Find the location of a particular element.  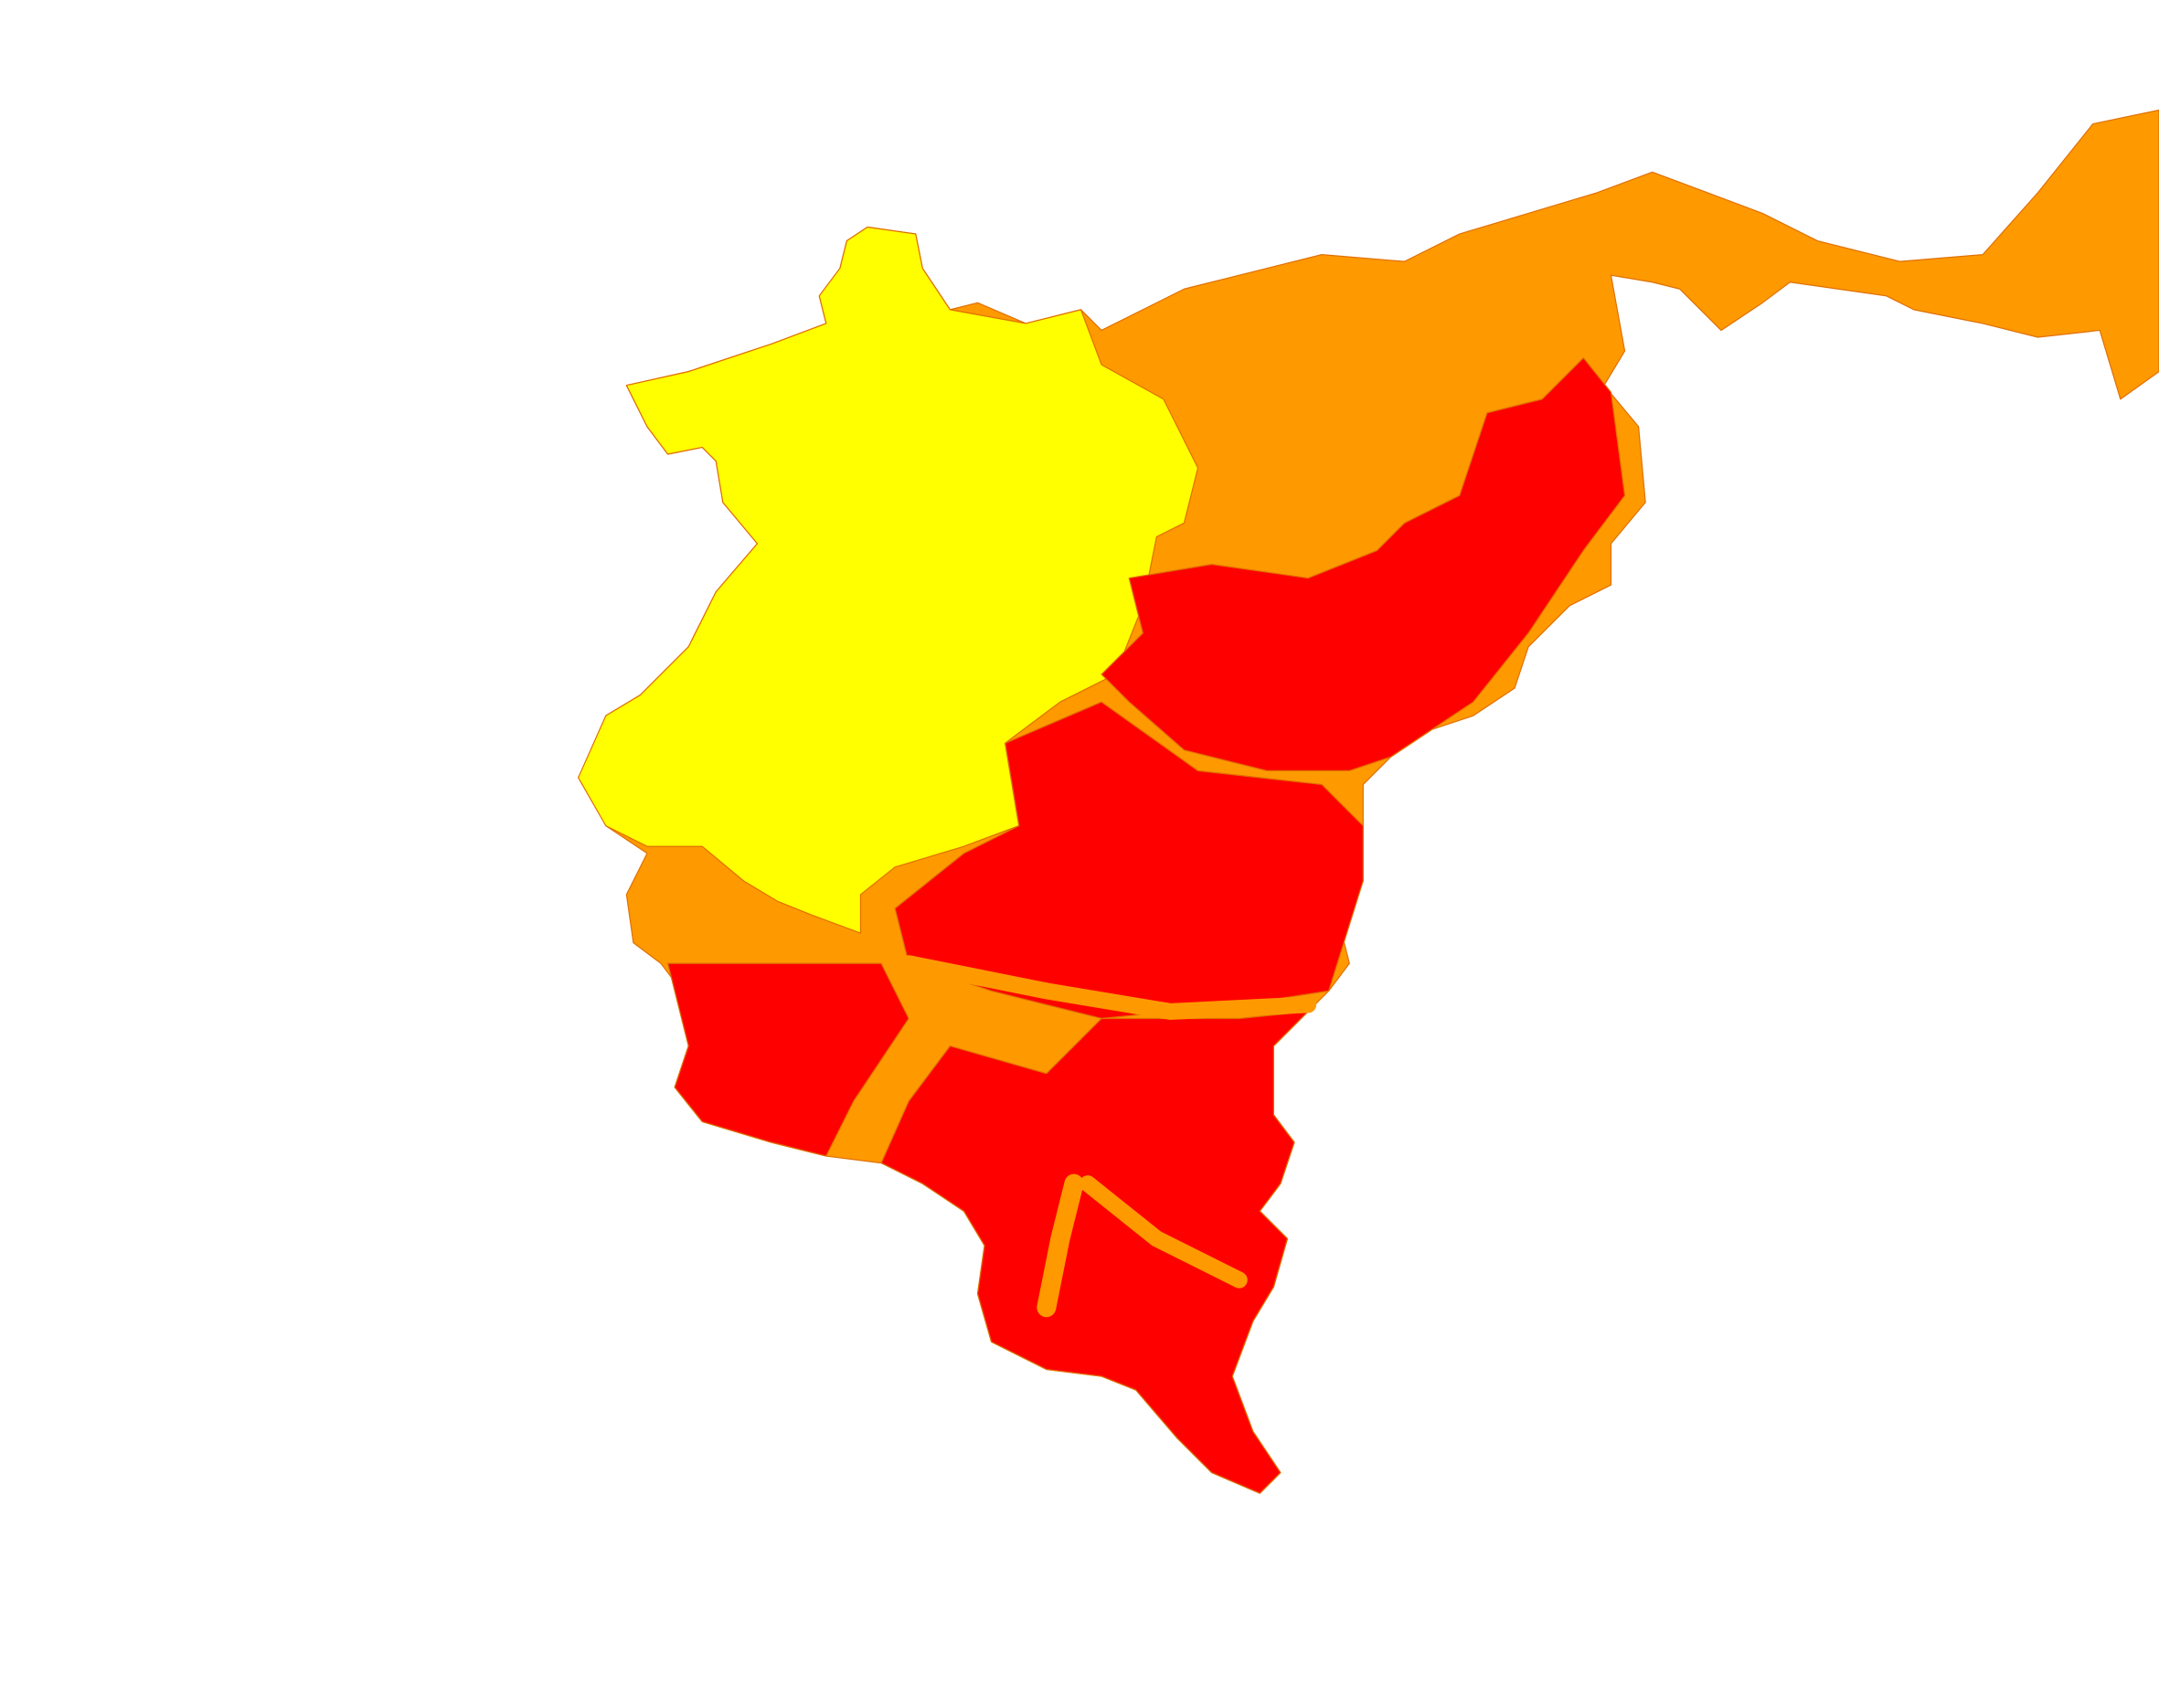

zone-high-southwest is located at coordinates (787, 1059).